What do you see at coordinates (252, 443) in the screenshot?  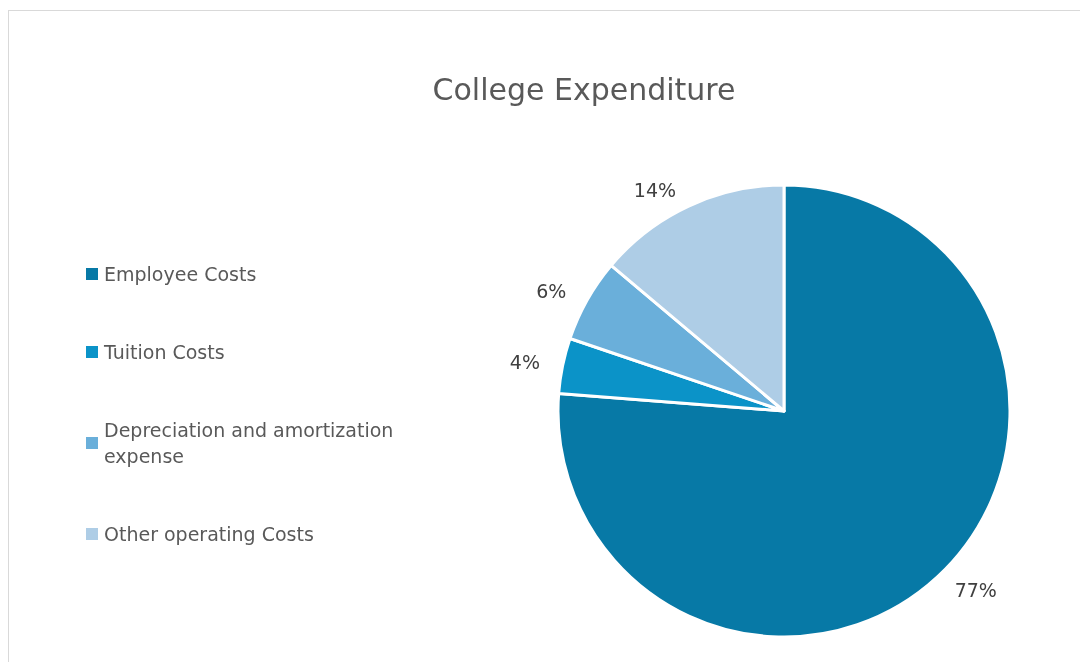 I see `legend-label: Depreciation and amortization expense` at bounding box center [252, 443].